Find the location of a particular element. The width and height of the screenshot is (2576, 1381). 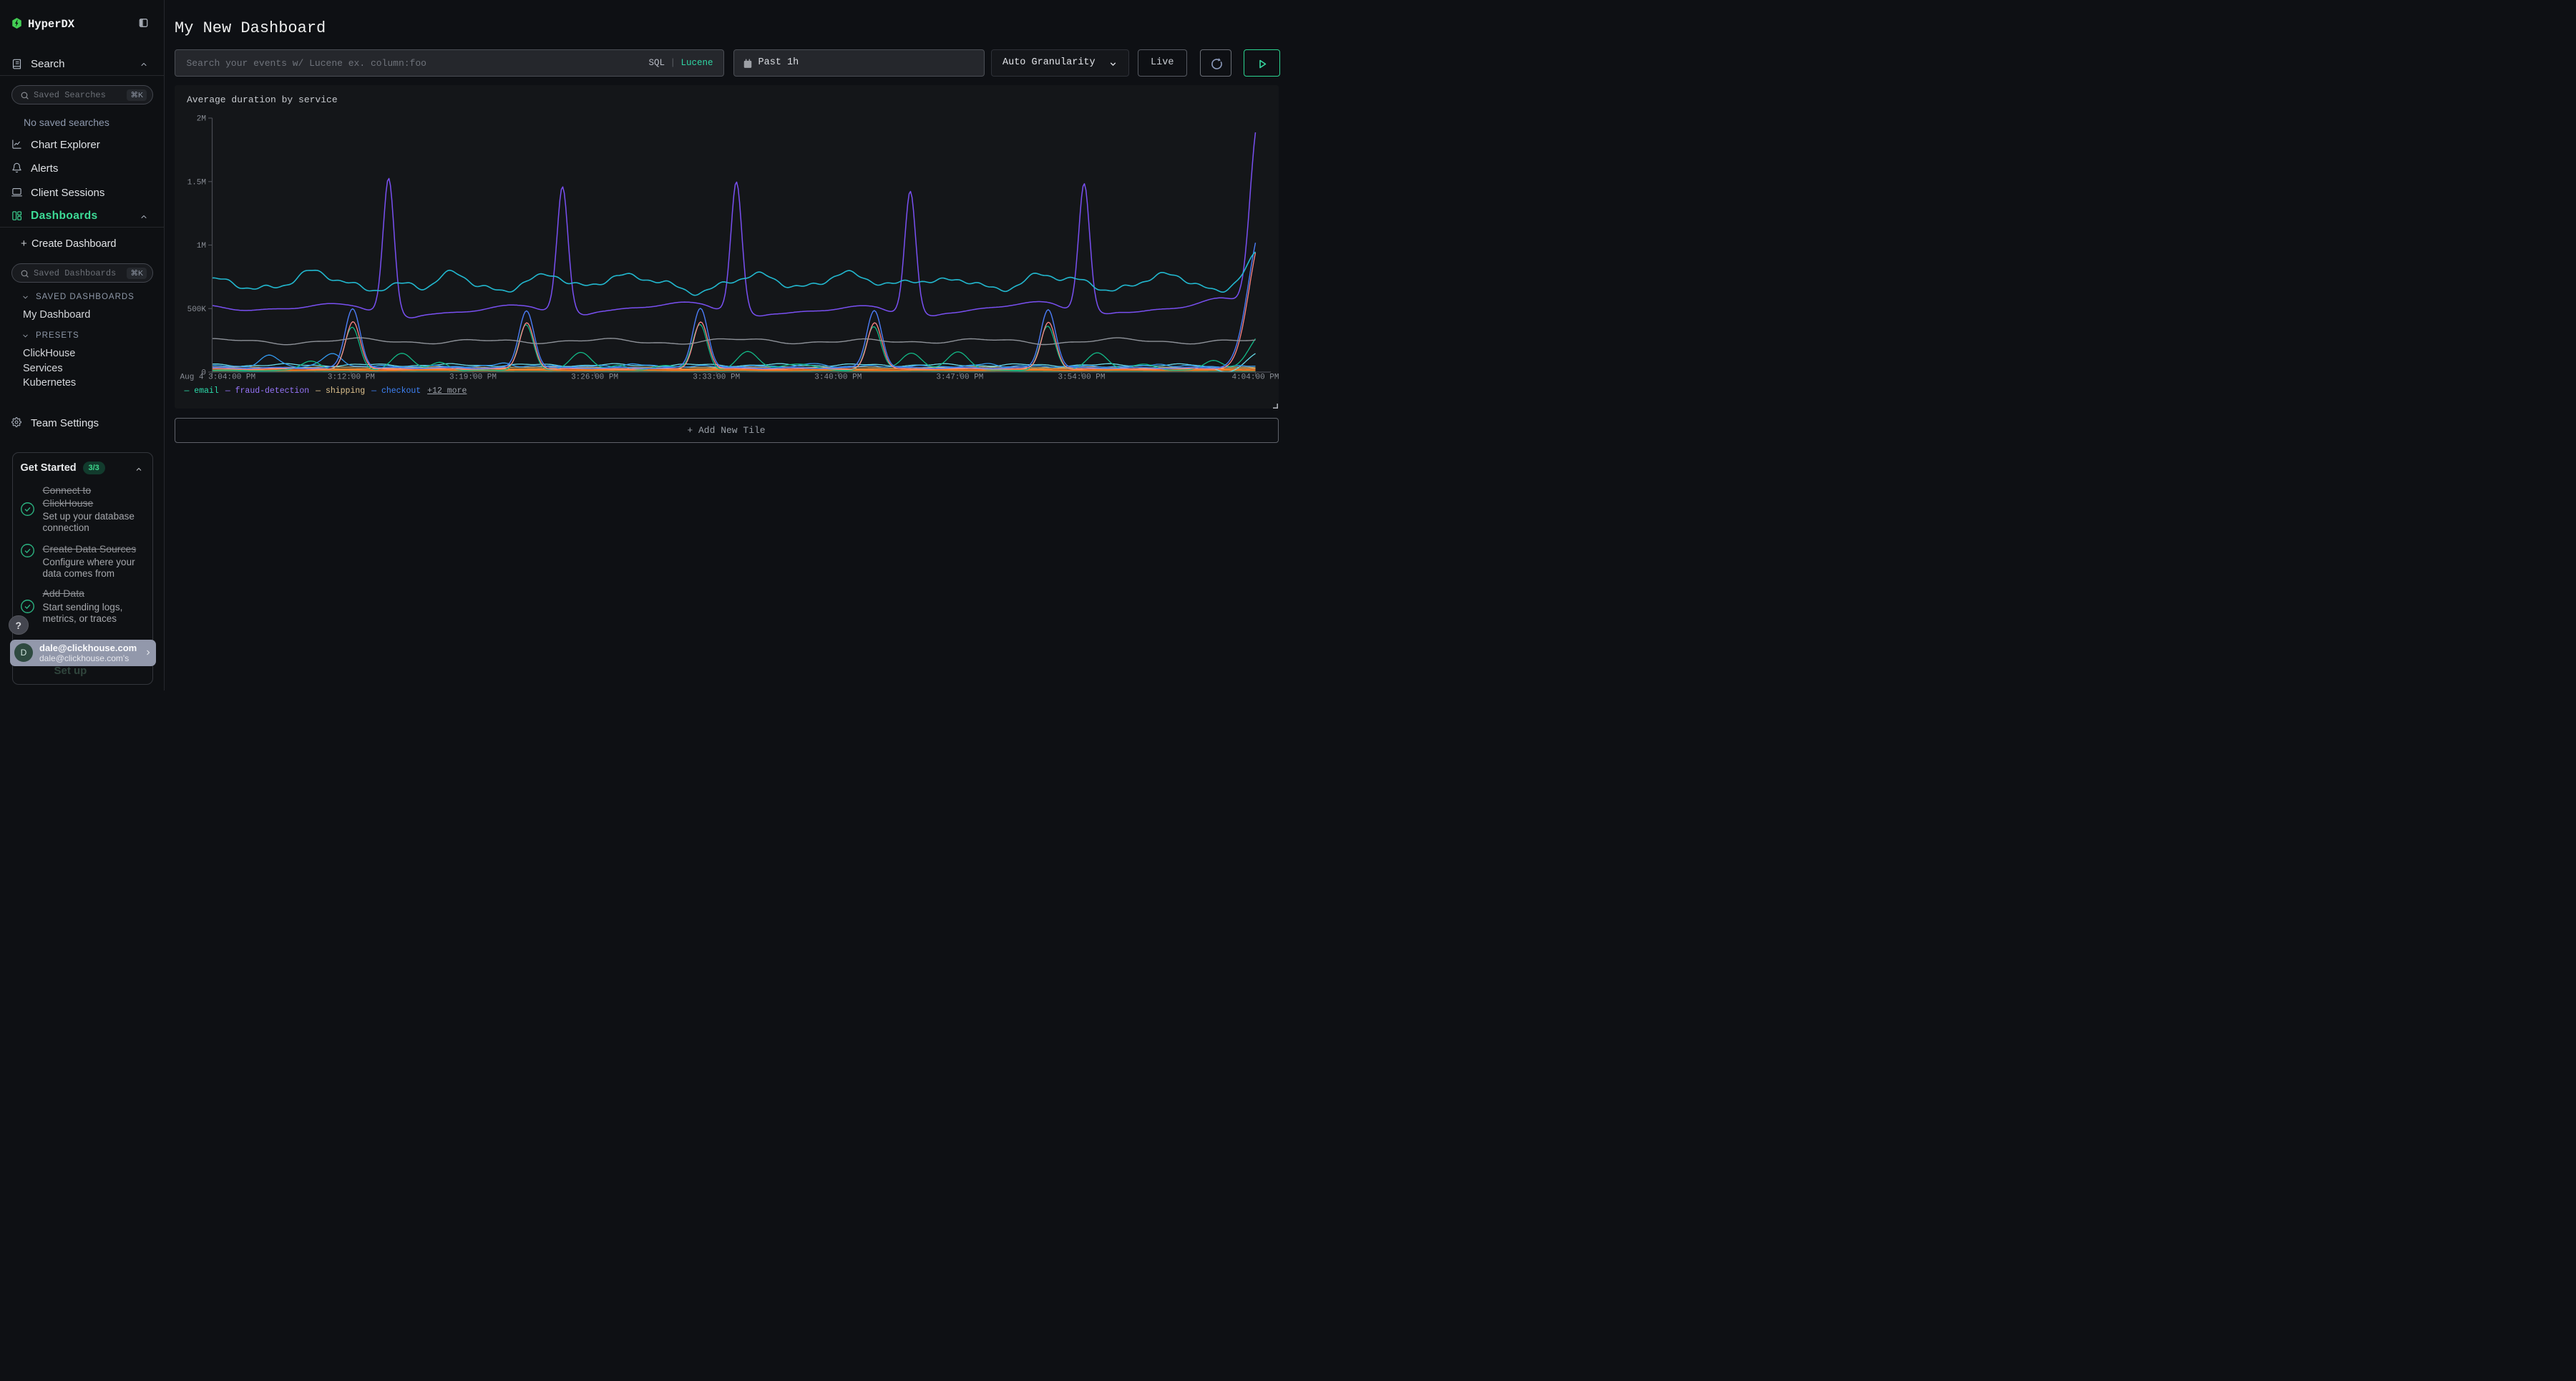

svg-text: 3:12:00 PM is located at coordinates (350, 378).